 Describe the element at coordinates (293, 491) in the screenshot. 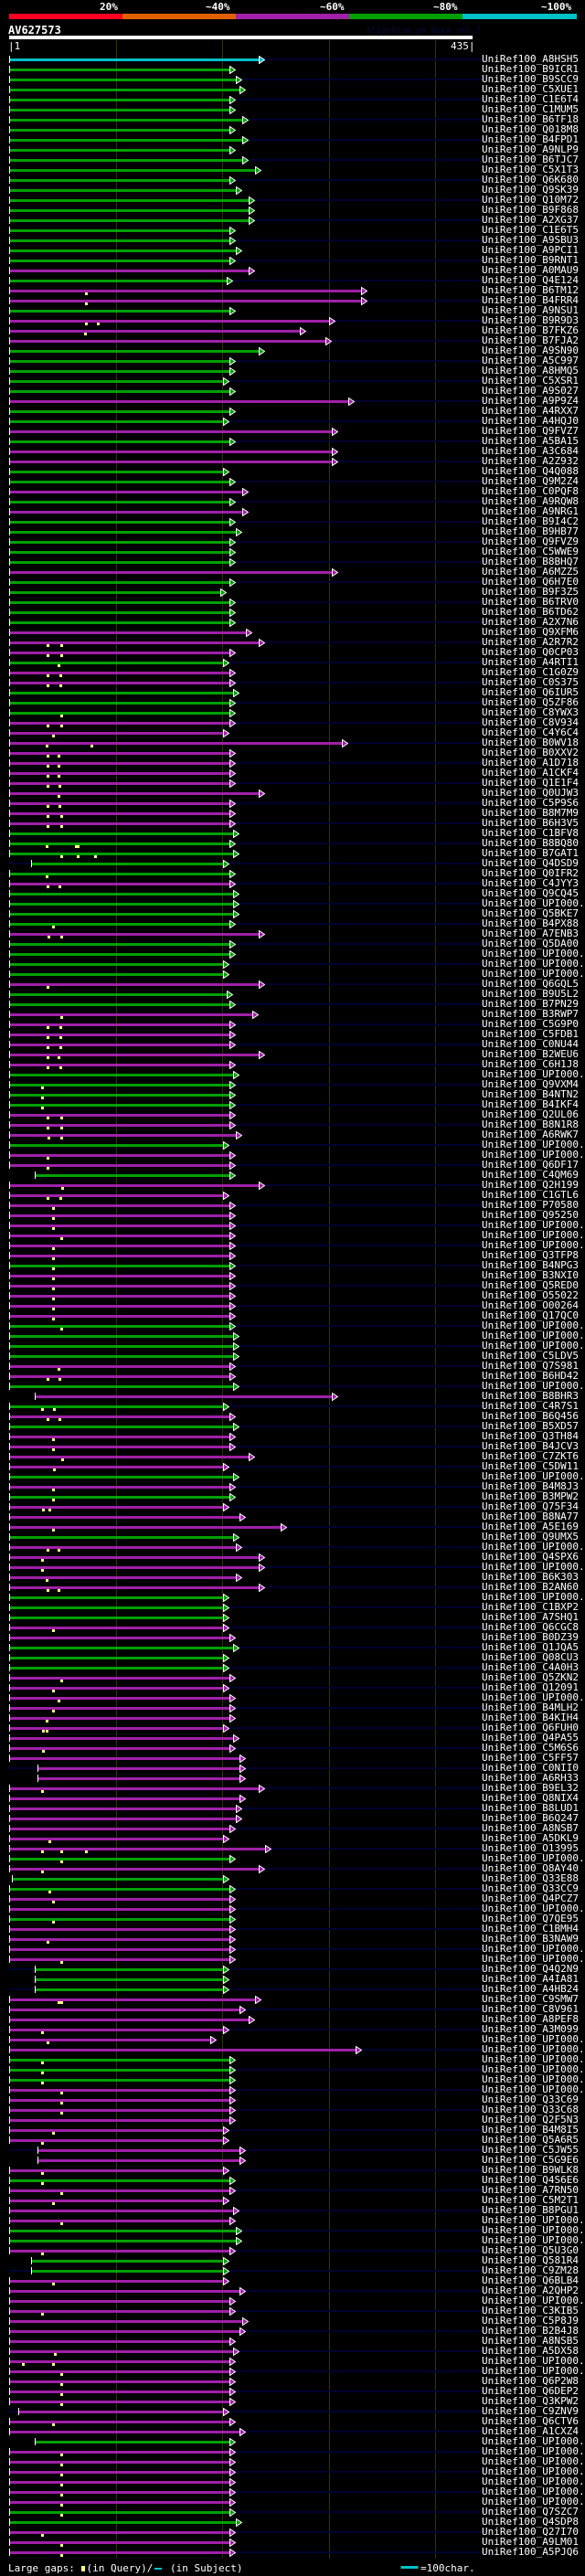

I see `alignment-row: UniRef100_C0PQF8` at that location.